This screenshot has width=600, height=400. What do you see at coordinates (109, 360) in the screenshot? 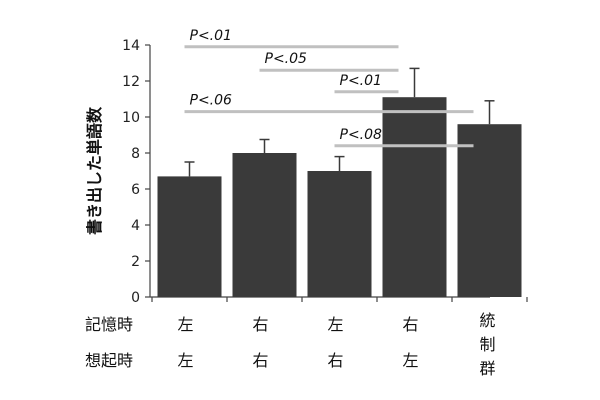
I see `row-label: 想起時` at bounding box center [109, 360].